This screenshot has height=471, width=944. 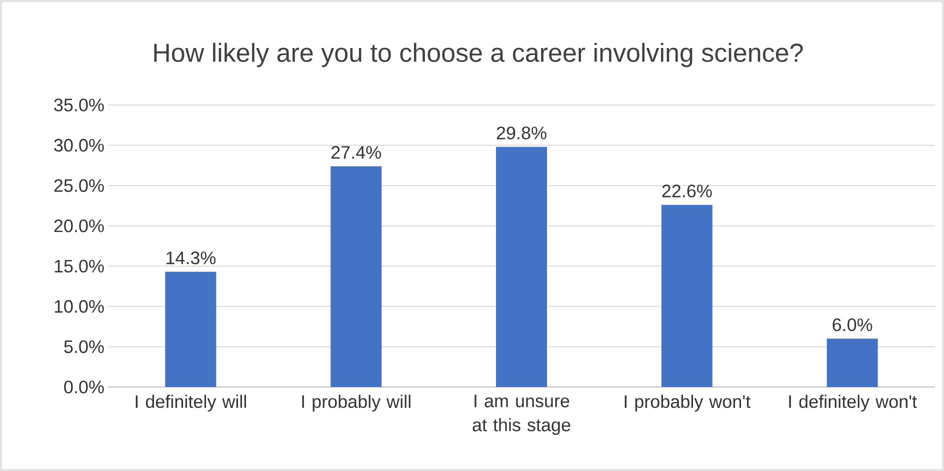 What do you see at coordinates (79, 185) in the screenshot?
I see `y-tick-label: 25.0%` at bounding box center [79, 185].